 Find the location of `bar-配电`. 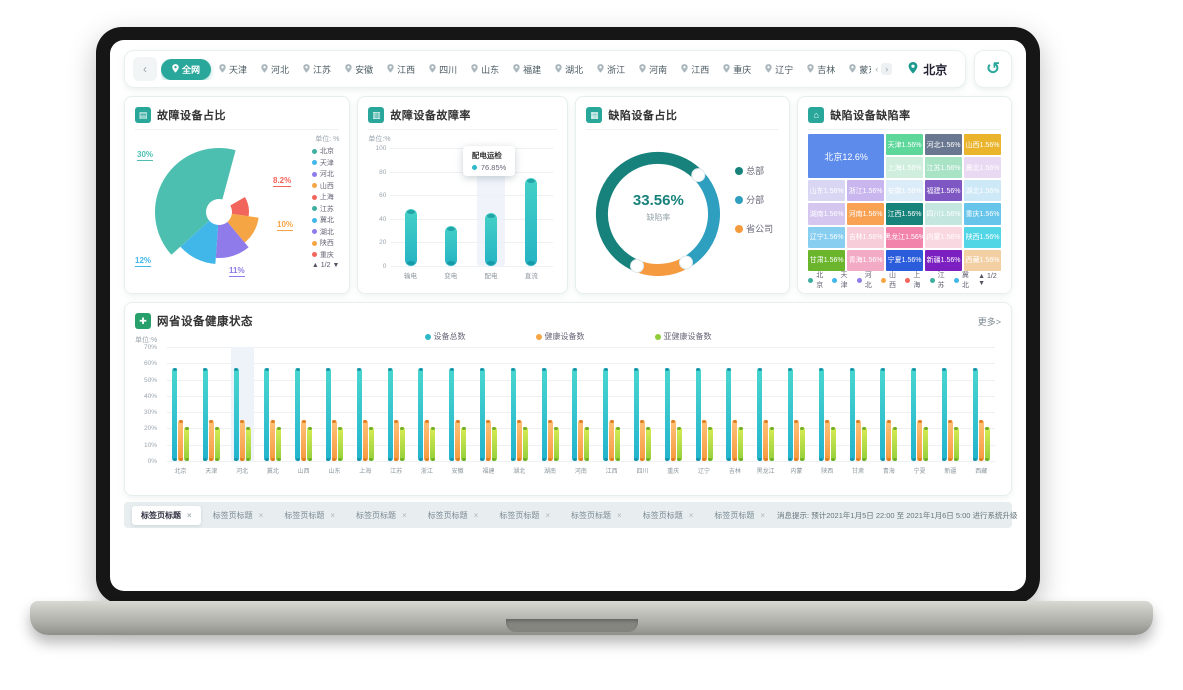

bar-配电 is located at coordinates (491, 239).